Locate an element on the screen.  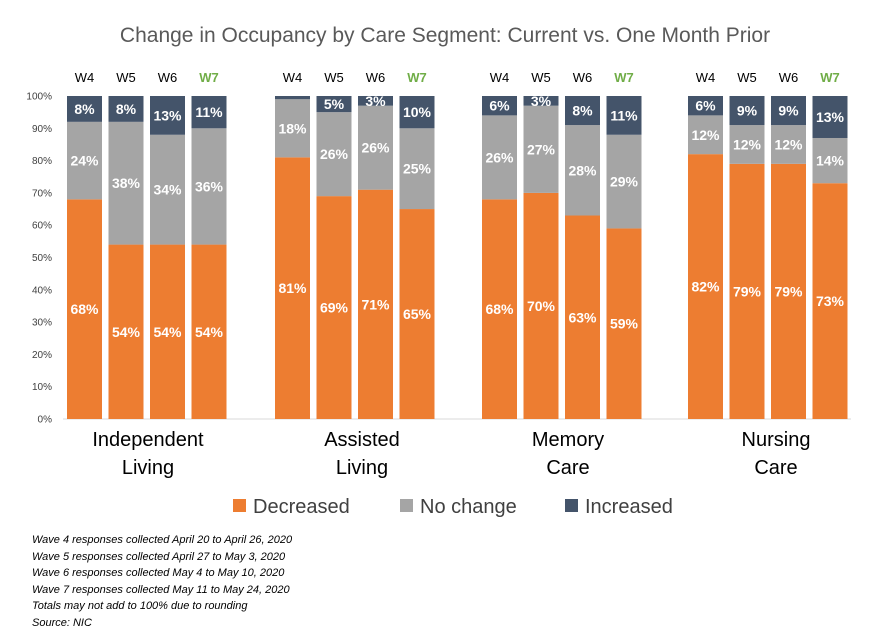
data-label: 28% is located at coordinates (582, 170).